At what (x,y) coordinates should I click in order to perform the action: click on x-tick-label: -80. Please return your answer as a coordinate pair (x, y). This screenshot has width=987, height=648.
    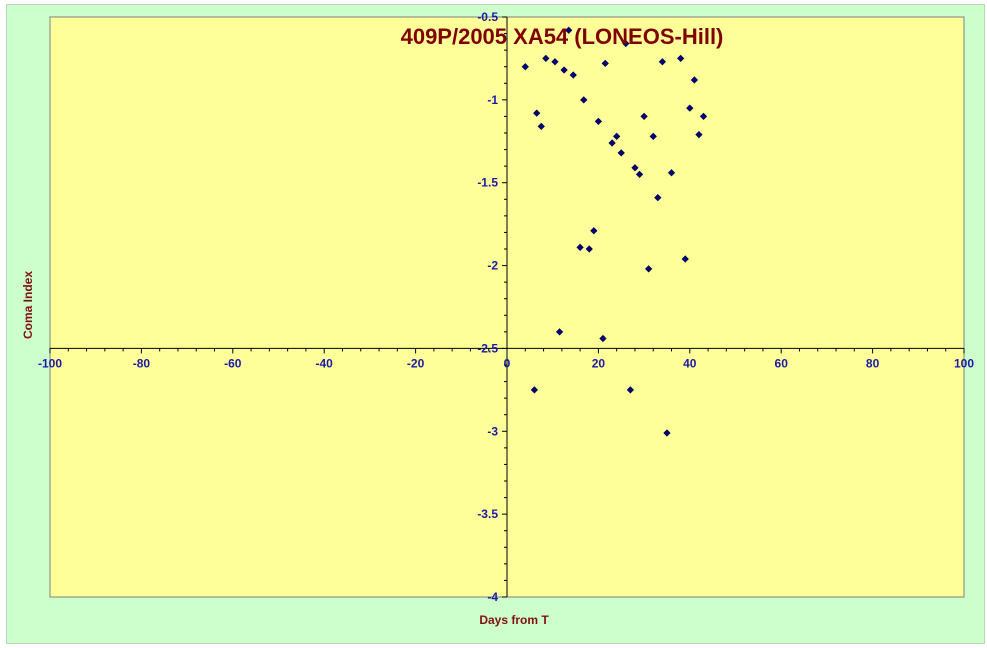
    Looking at the image, I should click on (142, 363).